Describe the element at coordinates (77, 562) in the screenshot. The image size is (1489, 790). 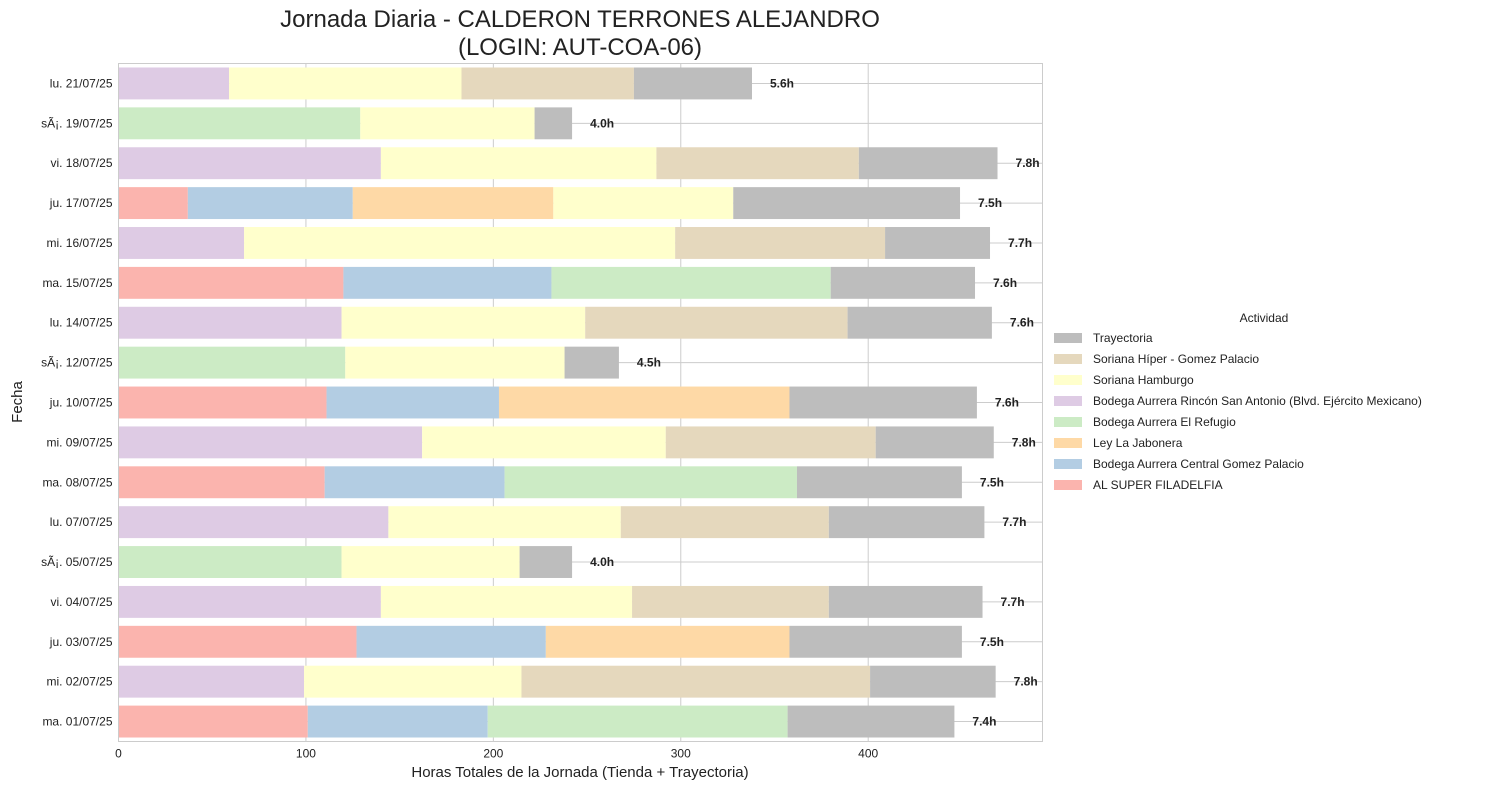
I see `y-tick-label: sÃ¡. 05/07/25` at that location.